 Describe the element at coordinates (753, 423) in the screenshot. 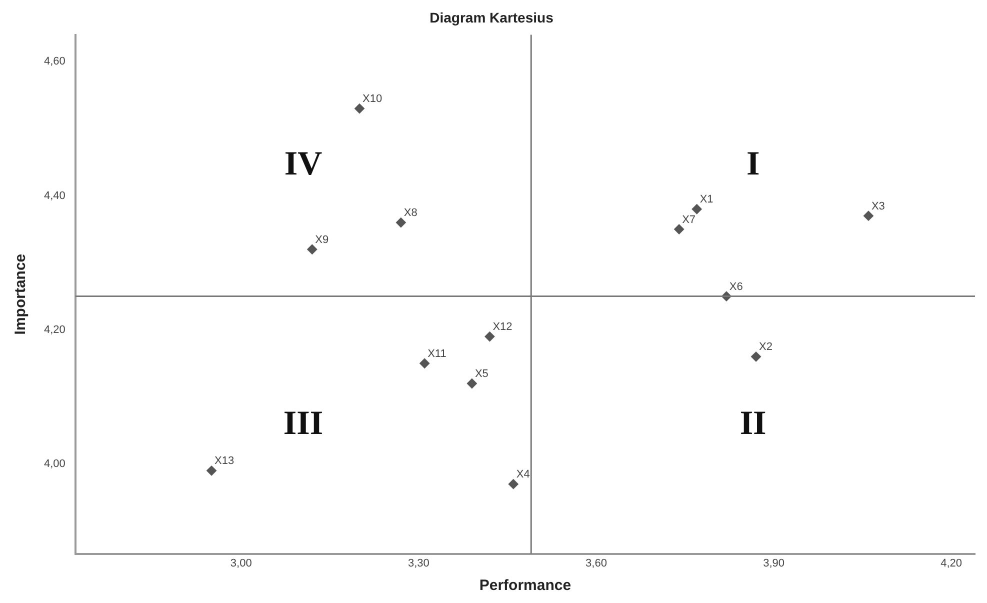

I see `annotation: II` at that location.